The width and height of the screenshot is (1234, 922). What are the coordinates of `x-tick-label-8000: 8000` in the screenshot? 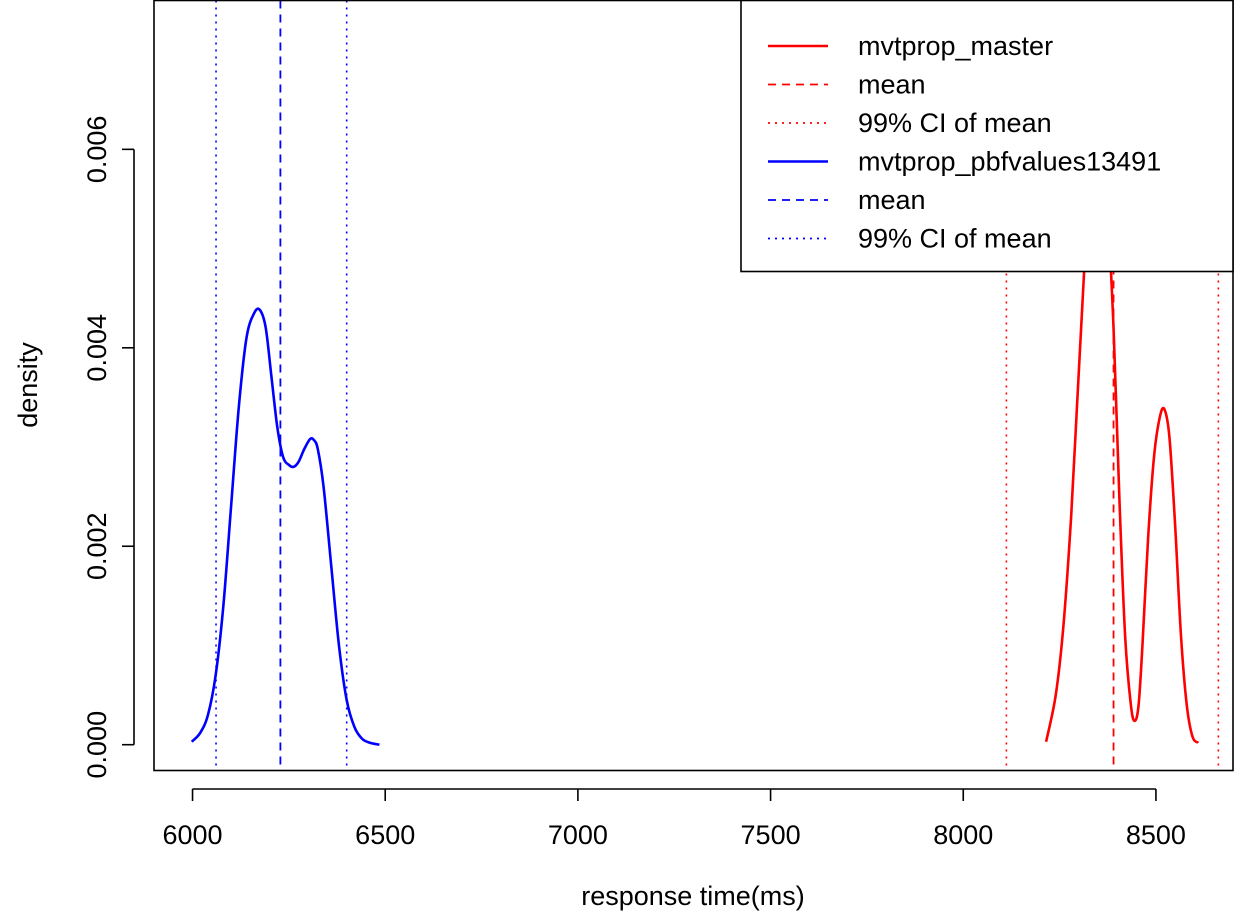 It's located at (963, 835).